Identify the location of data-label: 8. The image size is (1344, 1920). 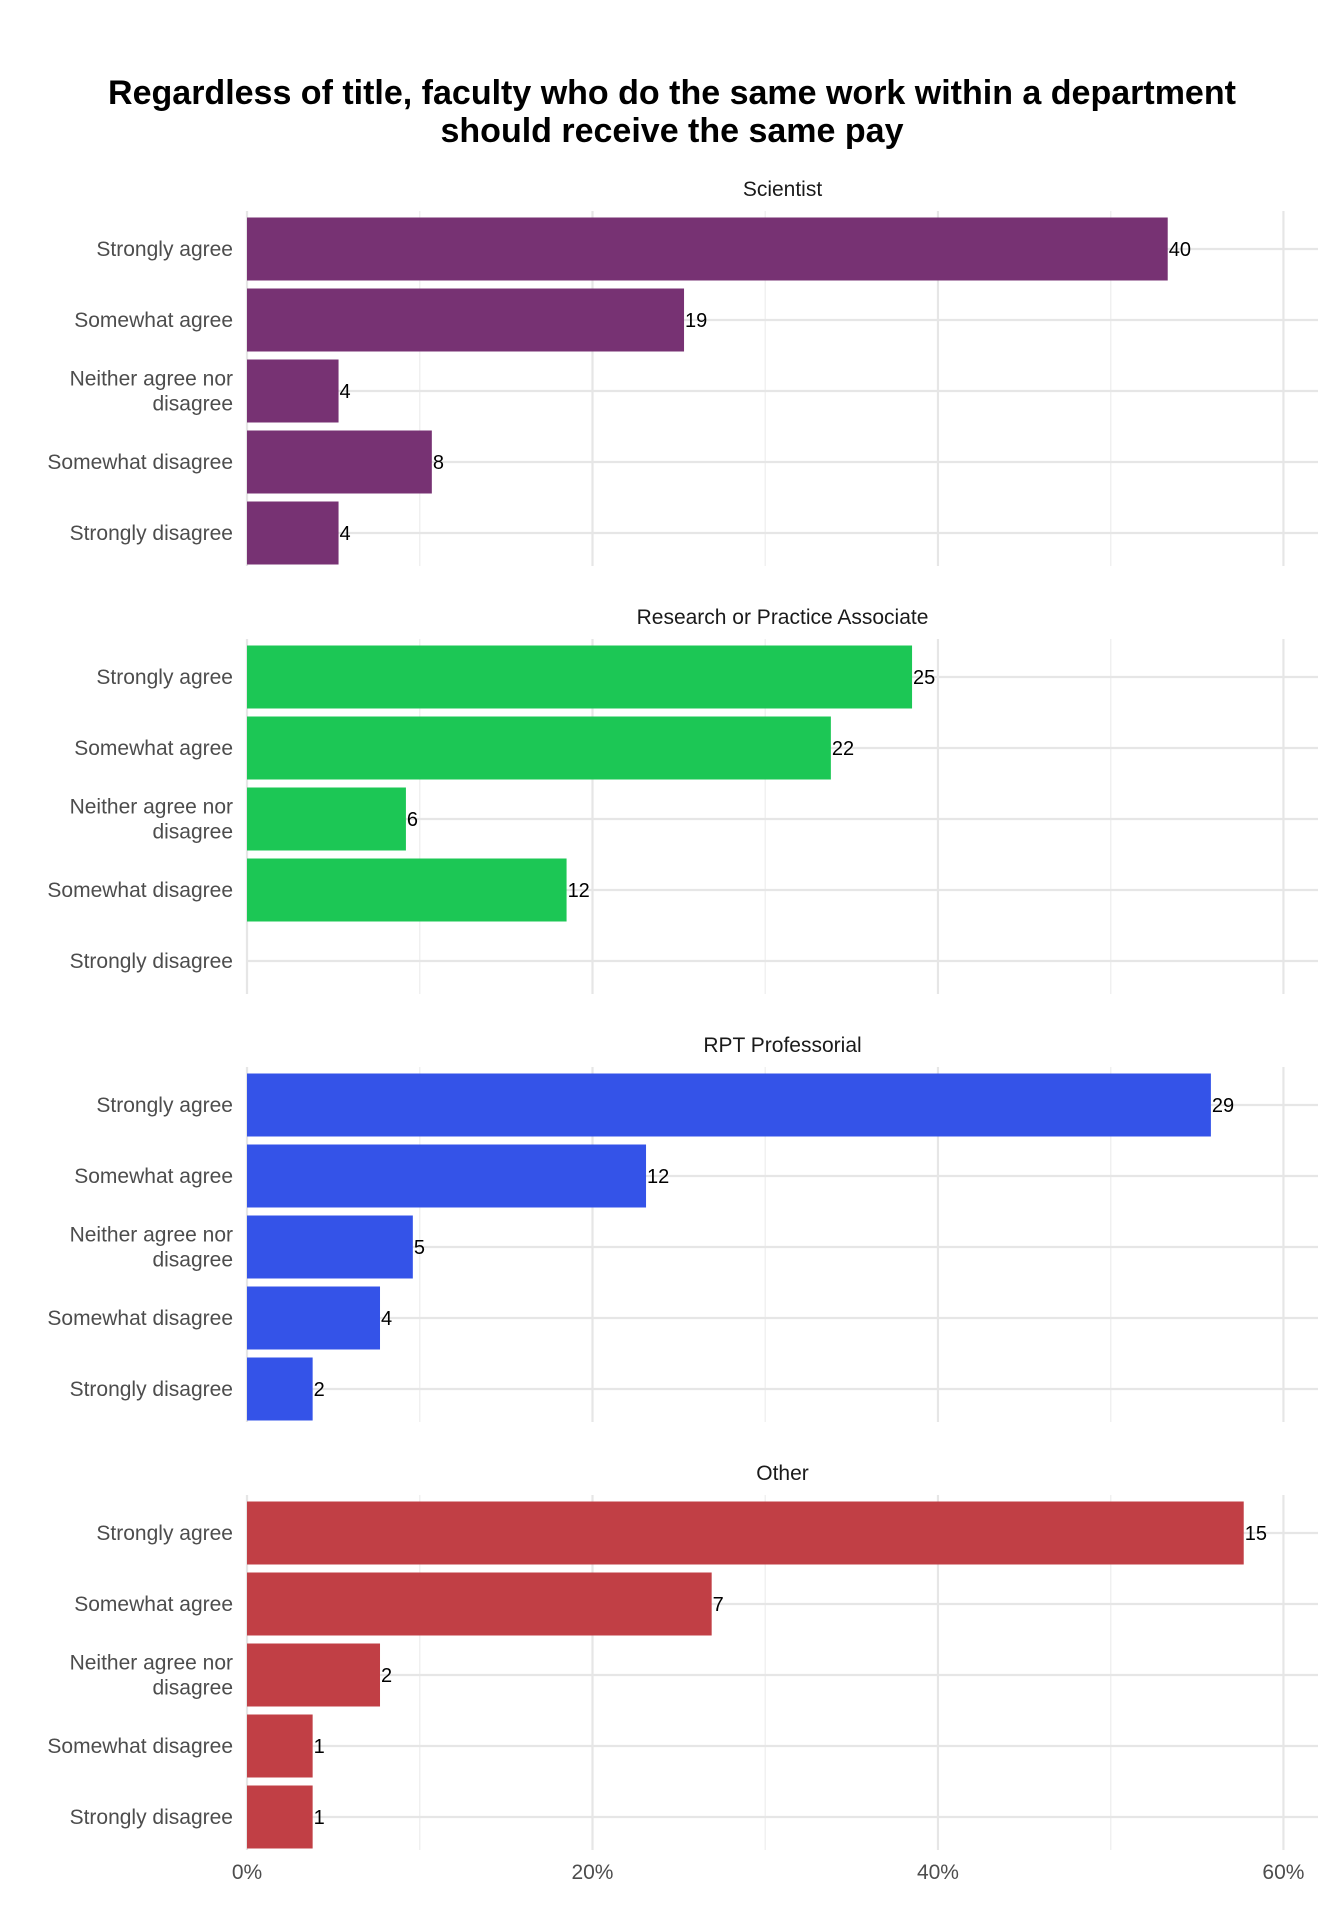
(438, 463).